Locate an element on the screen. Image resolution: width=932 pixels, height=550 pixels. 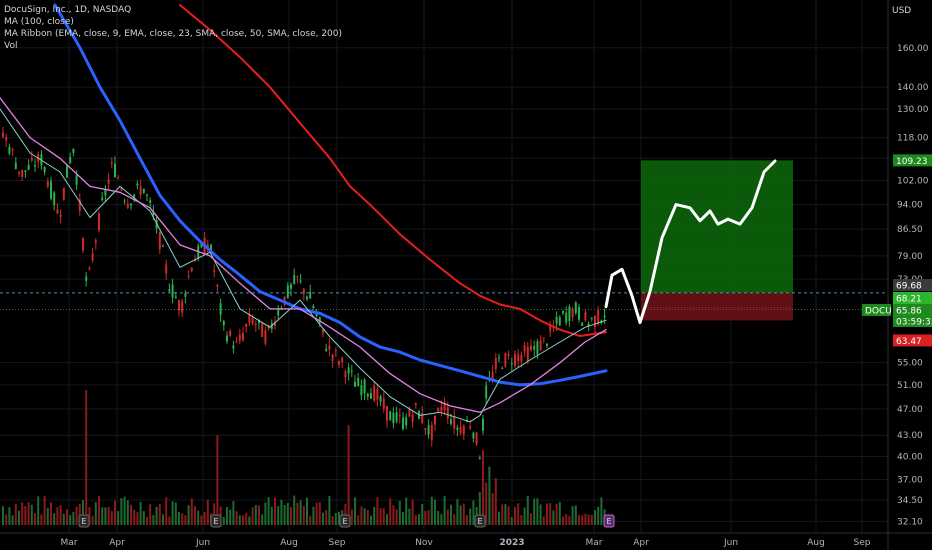
price-tick: 40.00 is located at coordinates (910, 458).